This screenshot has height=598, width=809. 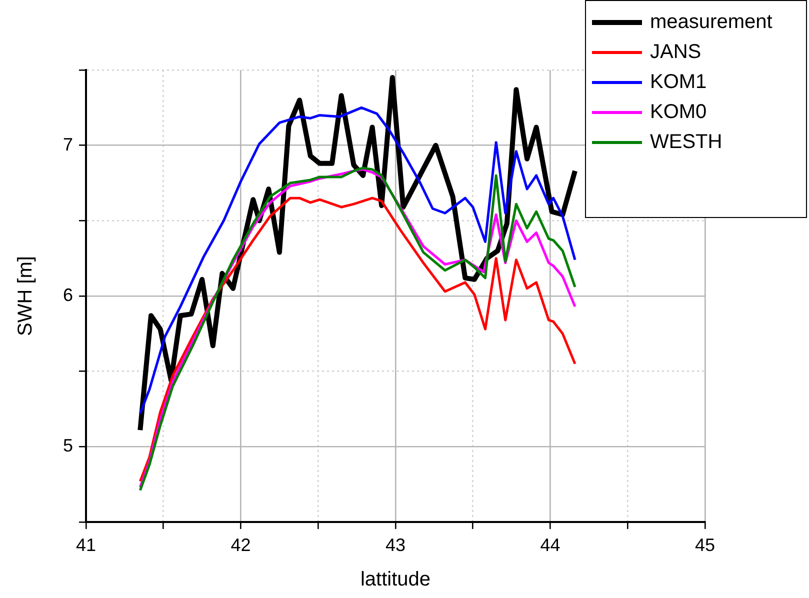 What do you see at coordinates (240, 544) in the screenshot?
I see `x-tick-label: 42` at bounding box center [240, 544].